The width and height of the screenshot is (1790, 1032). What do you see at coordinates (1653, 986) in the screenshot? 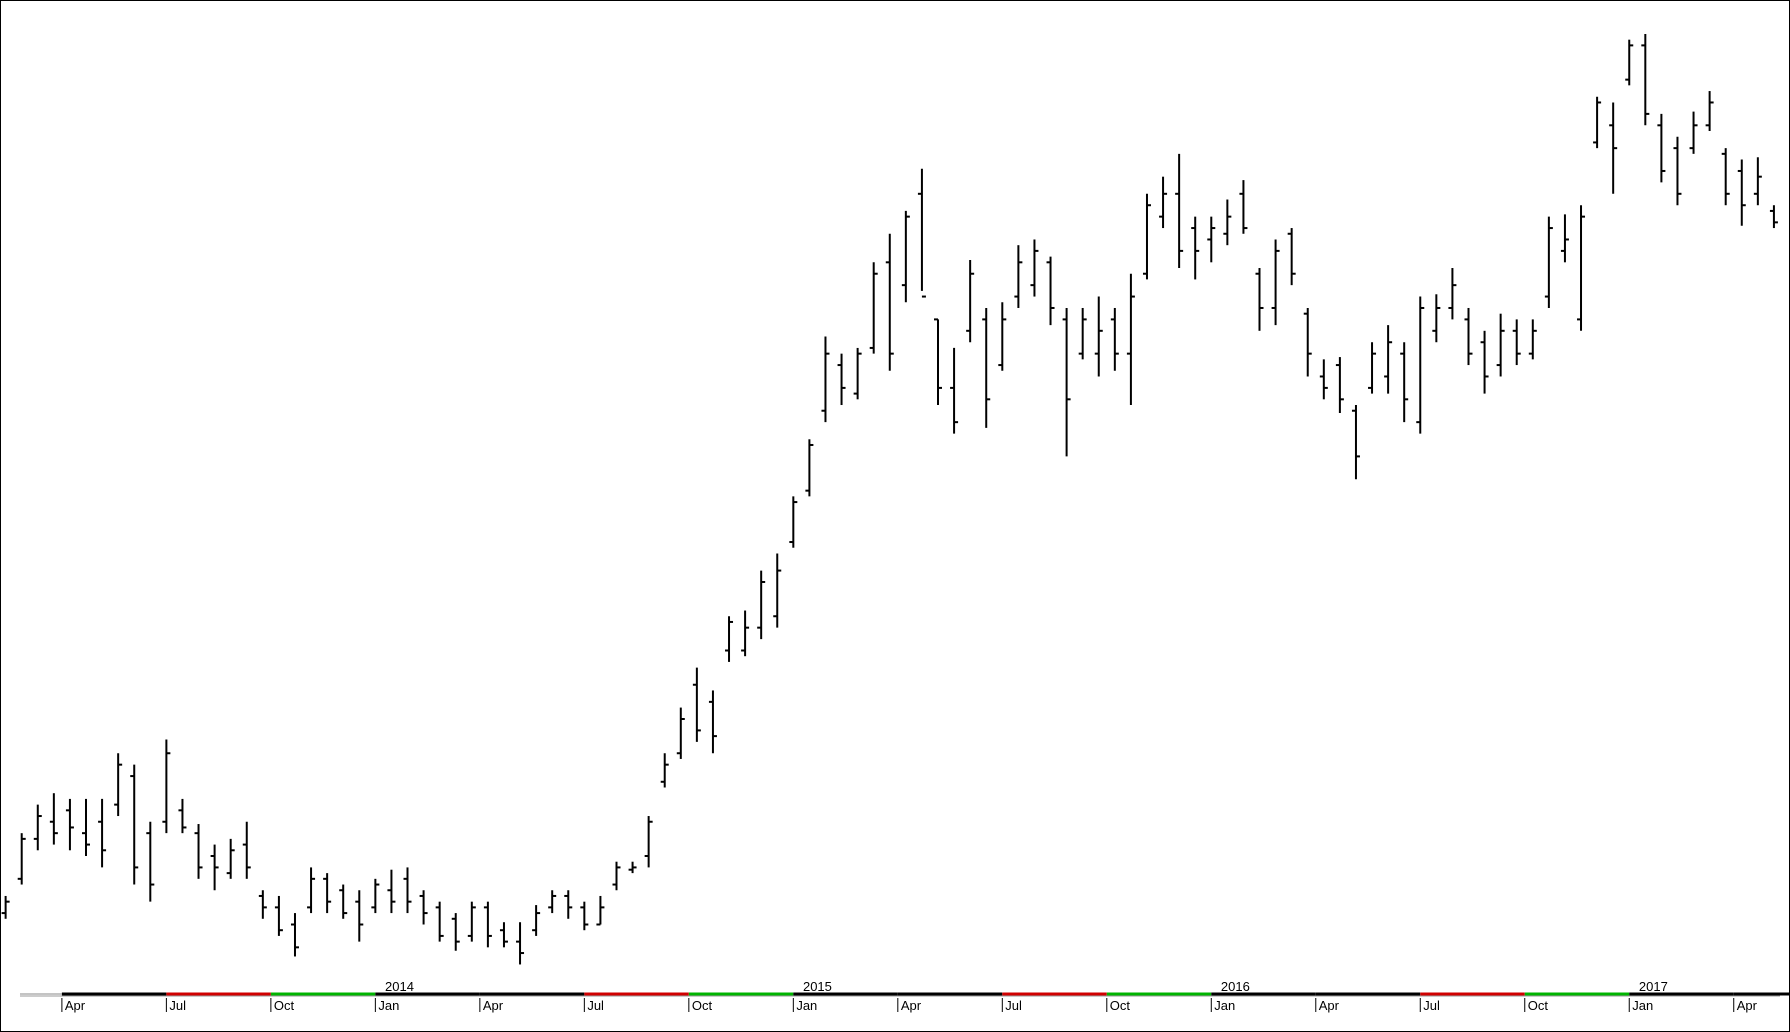
I see `year-label: 2017` at bounding box center [1653, 986].